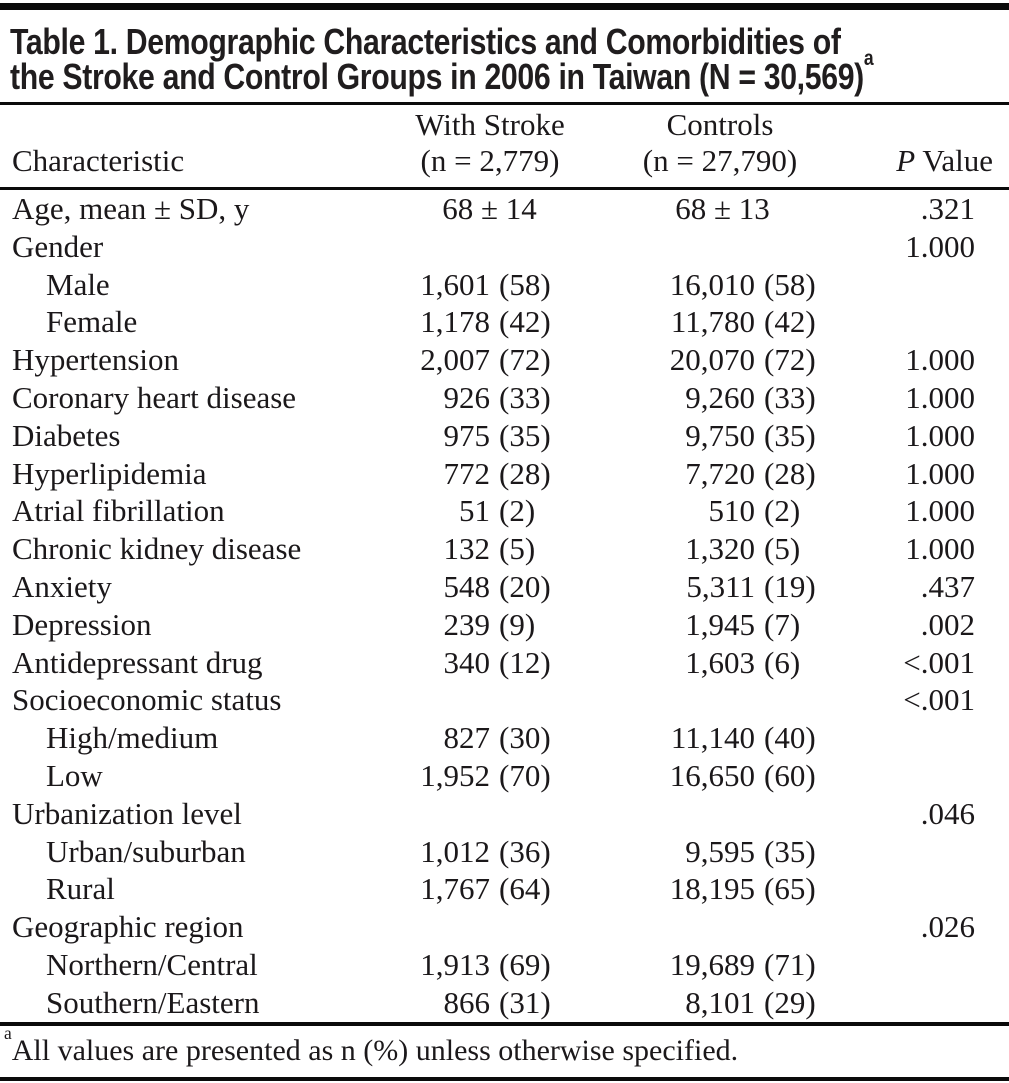 Image resolution: width=1009 pixels, height=1083 pixels. I want to click on characteristic-cell: Antidepressant drug, so click(137, 662).